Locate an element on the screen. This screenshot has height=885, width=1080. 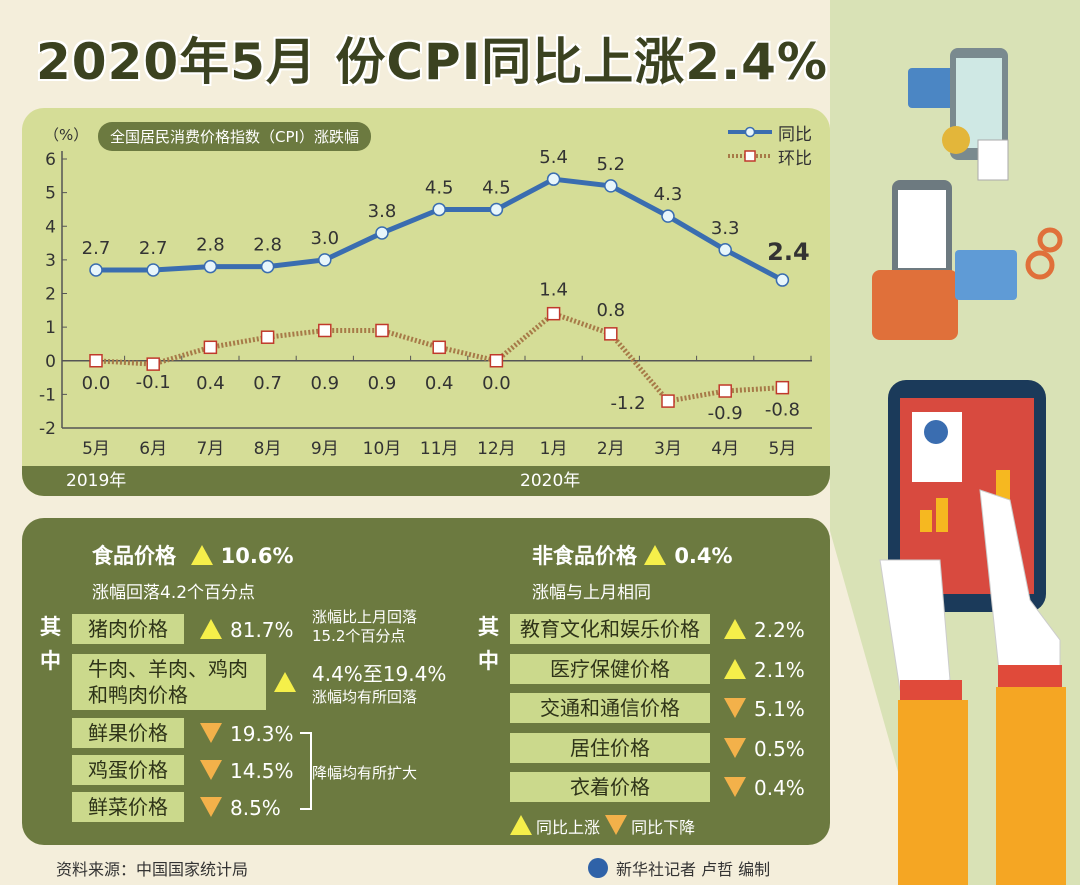
y-unit: （%） is located at coordinates (66, 135).